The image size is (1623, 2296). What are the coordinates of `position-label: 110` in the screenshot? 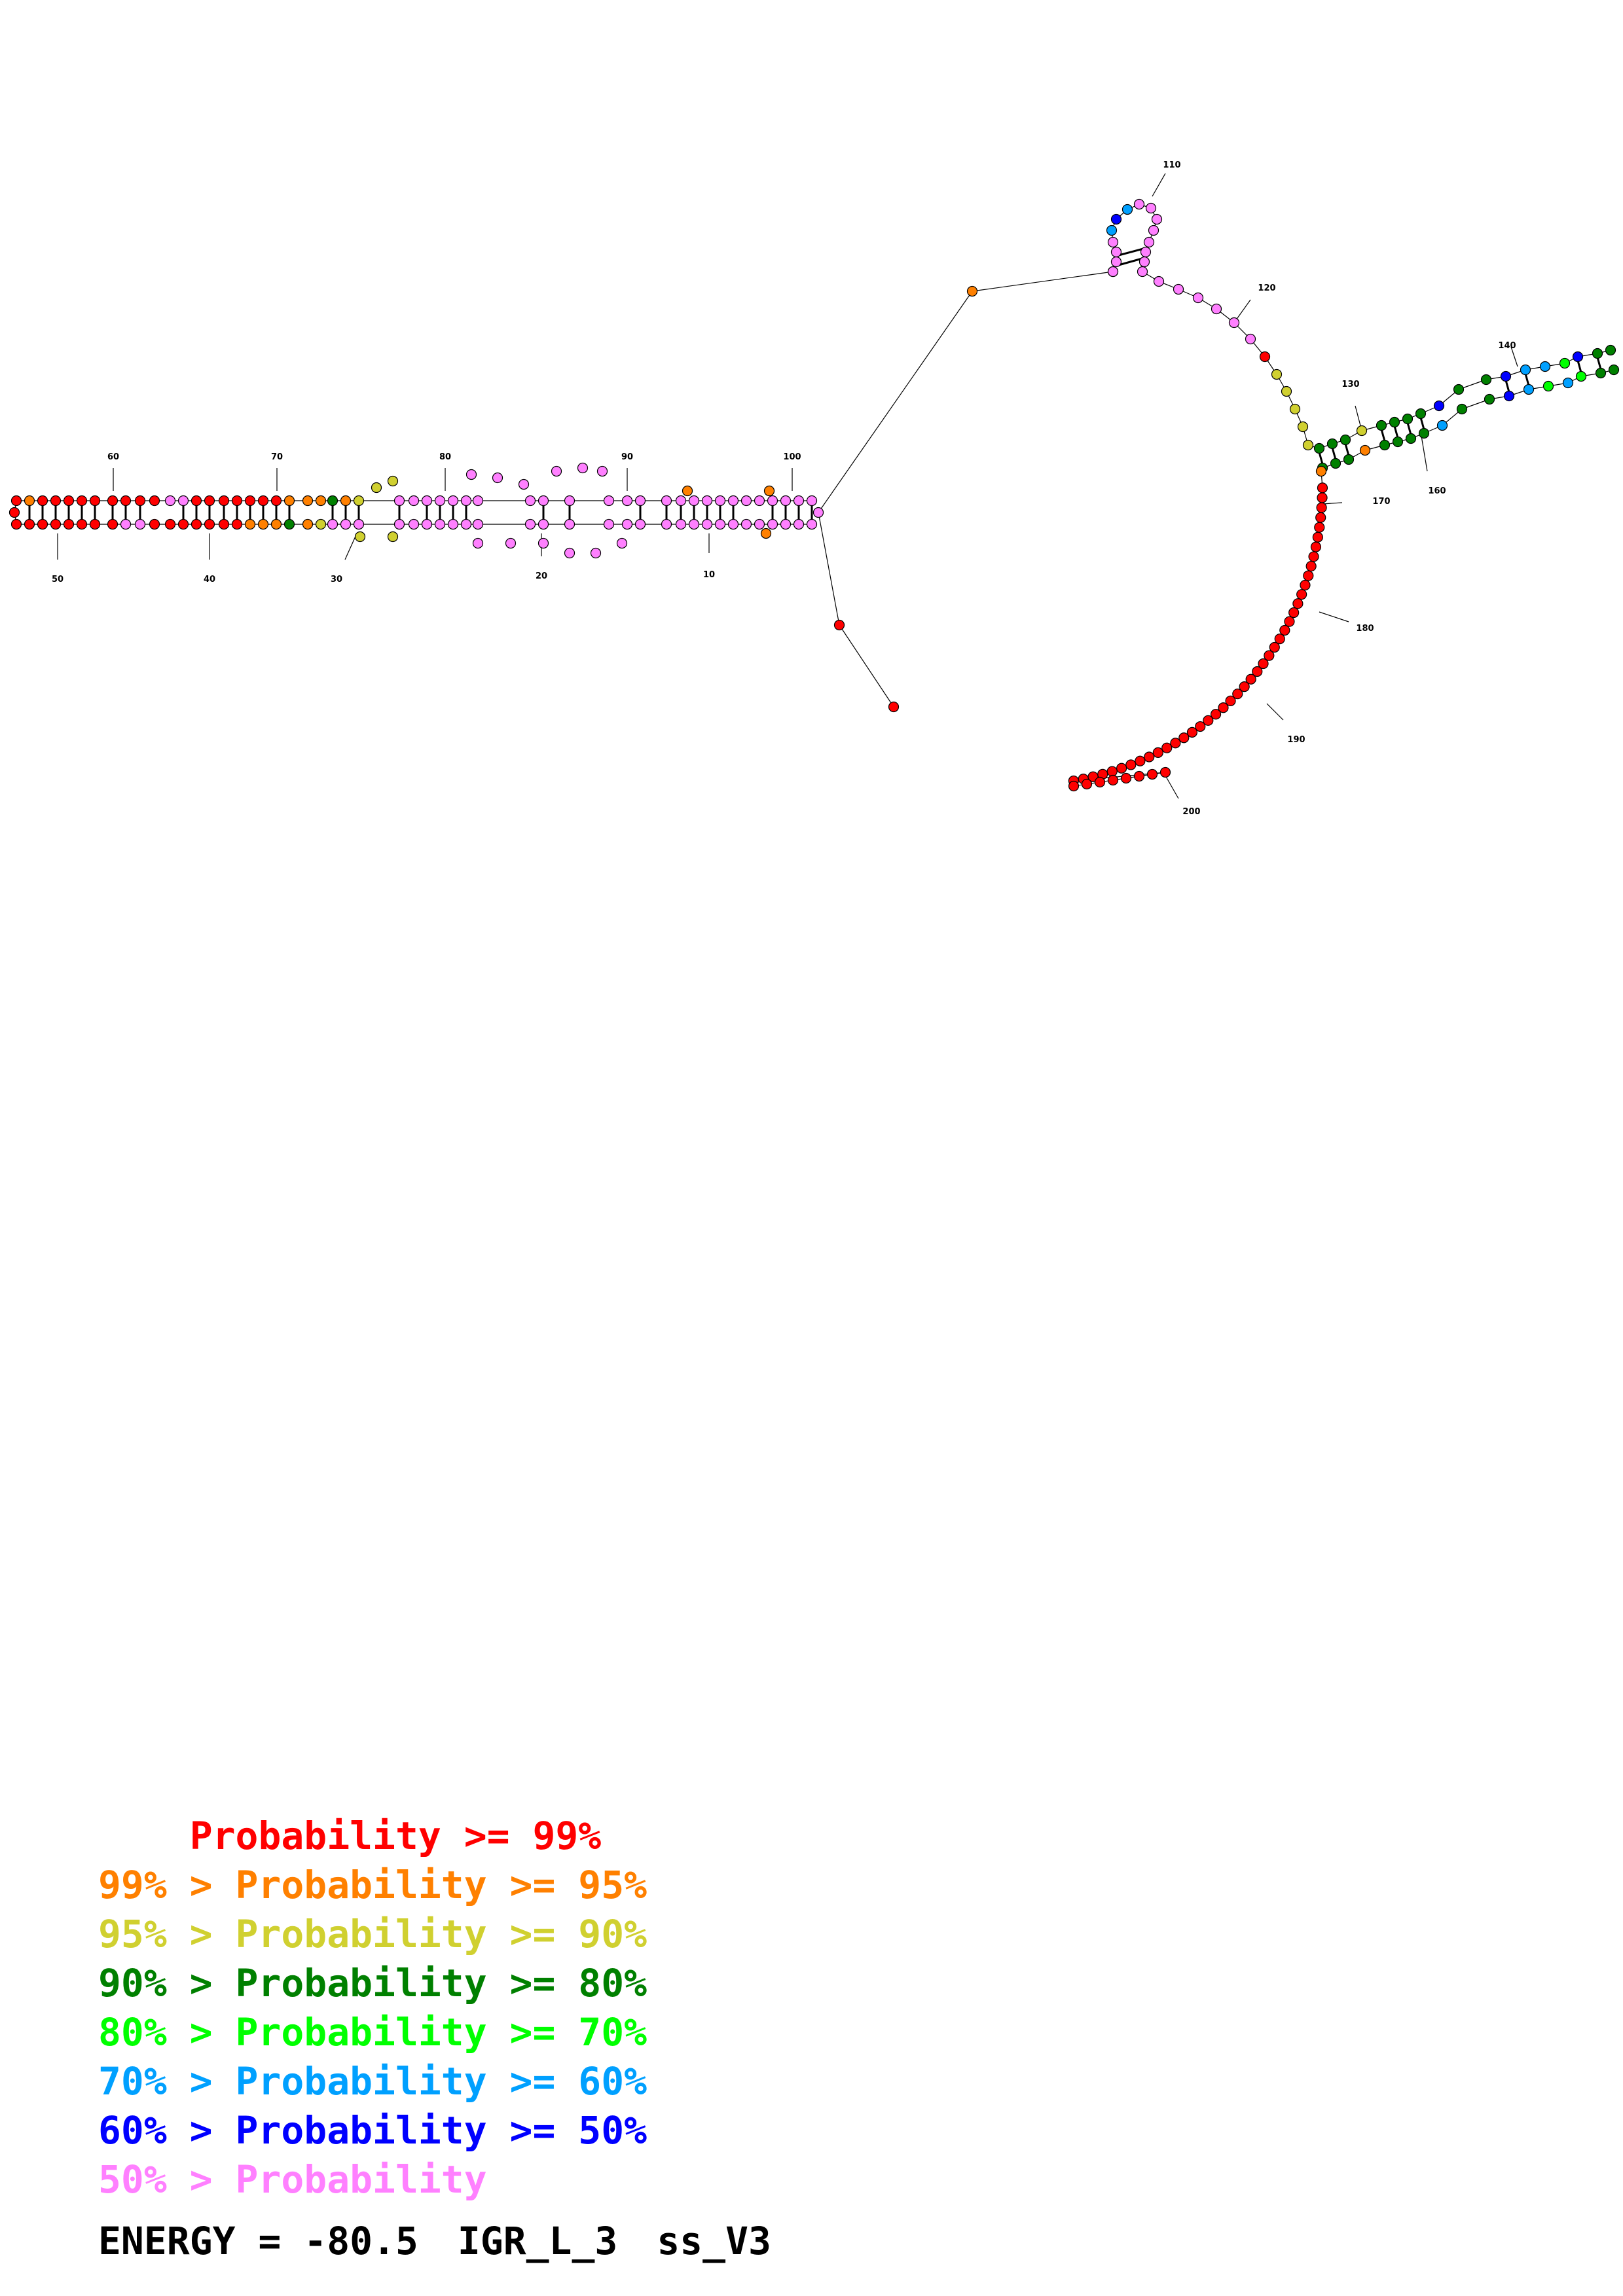 It's located at (1171, 165).